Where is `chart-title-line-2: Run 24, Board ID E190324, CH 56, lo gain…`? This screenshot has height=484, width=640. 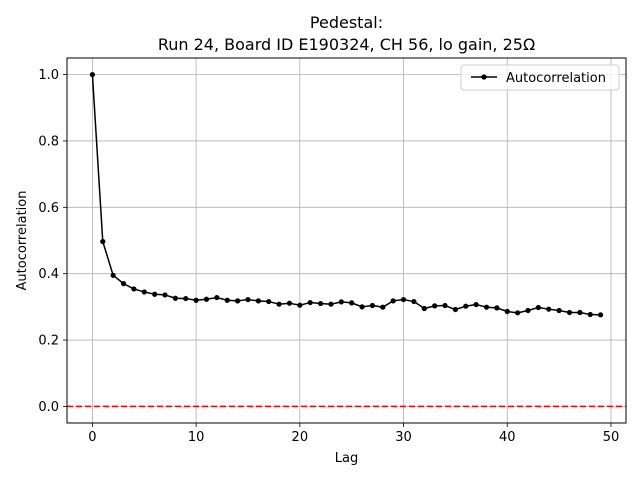
chart-title-line-2: Run 24, Board ID E190324, CH 56, lo gain… is located at coordinates (346, 44).